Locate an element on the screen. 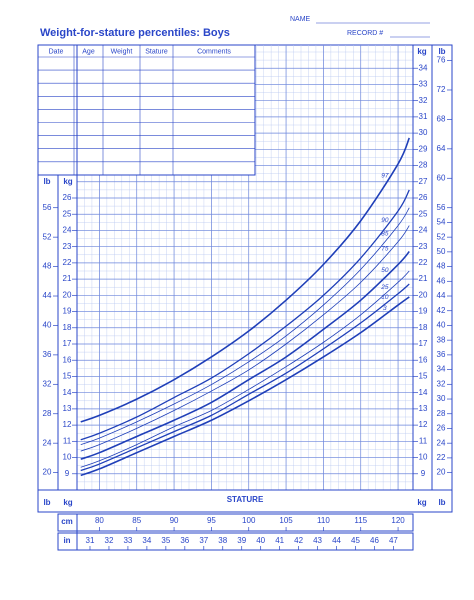 This screenshot has height=600, width=474. y-tick-label: 32 is located at coordinates (423, 100).